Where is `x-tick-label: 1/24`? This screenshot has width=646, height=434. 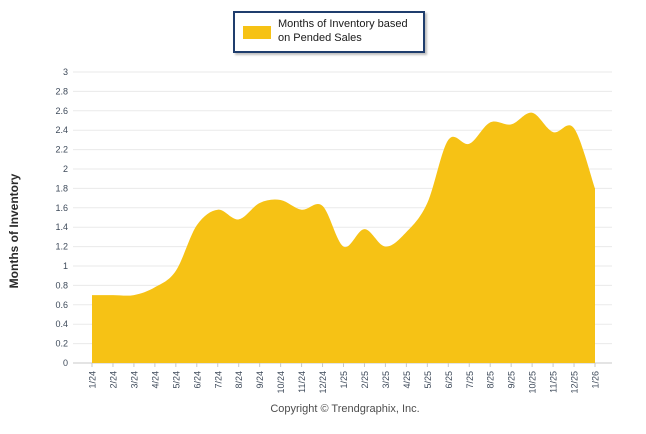
x-tick-label: 1/24 is located at coordinates (93, 380).